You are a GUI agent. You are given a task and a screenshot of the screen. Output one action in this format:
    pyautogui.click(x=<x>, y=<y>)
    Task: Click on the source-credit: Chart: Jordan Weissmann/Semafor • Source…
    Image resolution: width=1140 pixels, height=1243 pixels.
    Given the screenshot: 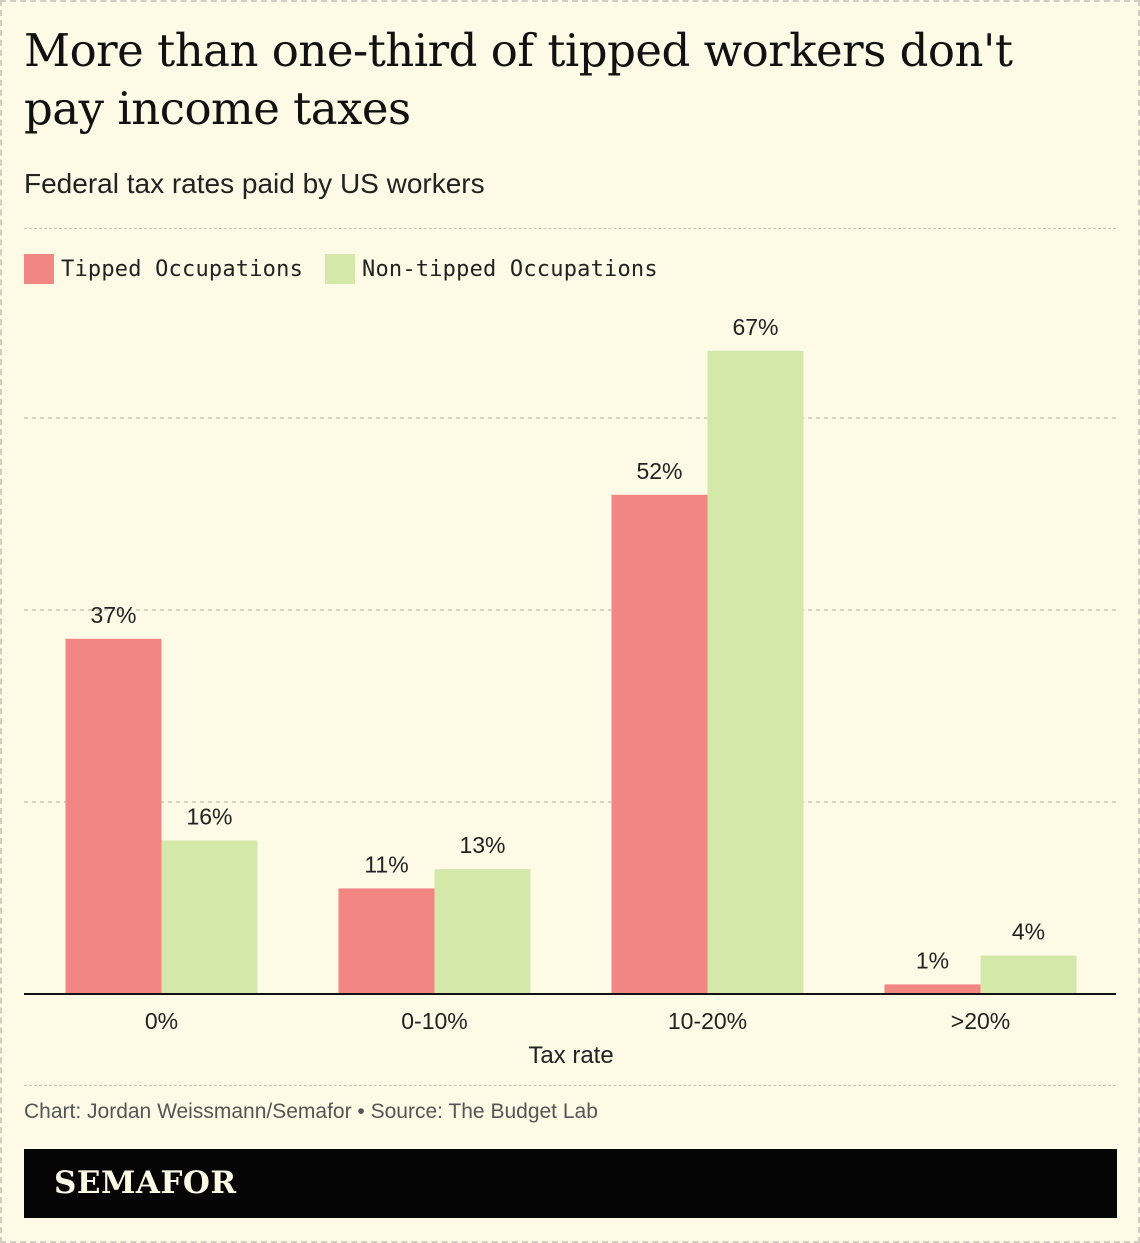 What is the action you would take?
    pyautogui.click(x=311, y=1111)
    